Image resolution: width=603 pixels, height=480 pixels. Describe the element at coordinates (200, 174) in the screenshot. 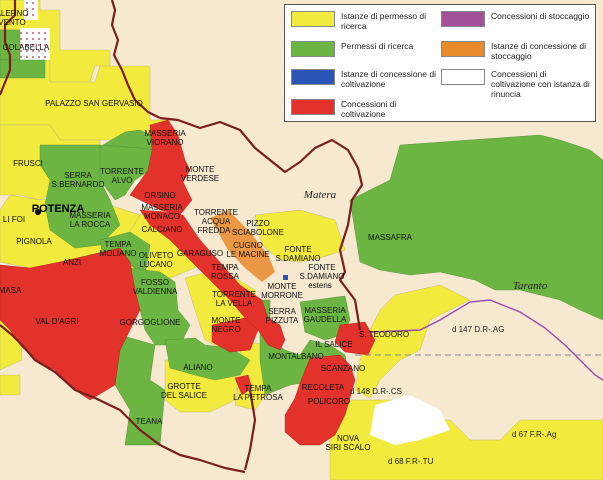

I see `lbl-monte-verdese: MONTE VERDESE` at that location.